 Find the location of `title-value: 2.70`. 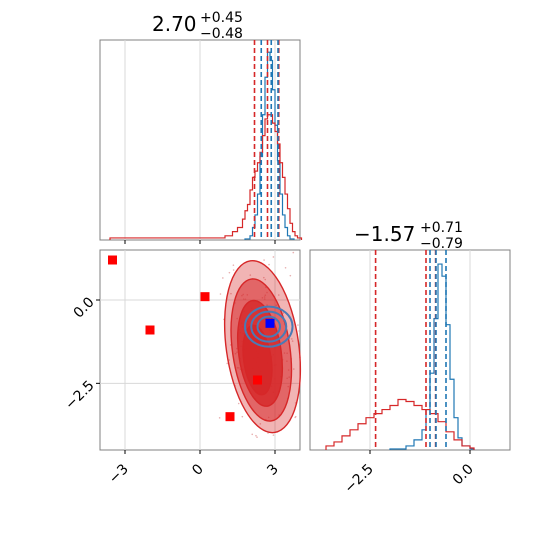

title-value: 2.70 is located at coordinates (174, 24).